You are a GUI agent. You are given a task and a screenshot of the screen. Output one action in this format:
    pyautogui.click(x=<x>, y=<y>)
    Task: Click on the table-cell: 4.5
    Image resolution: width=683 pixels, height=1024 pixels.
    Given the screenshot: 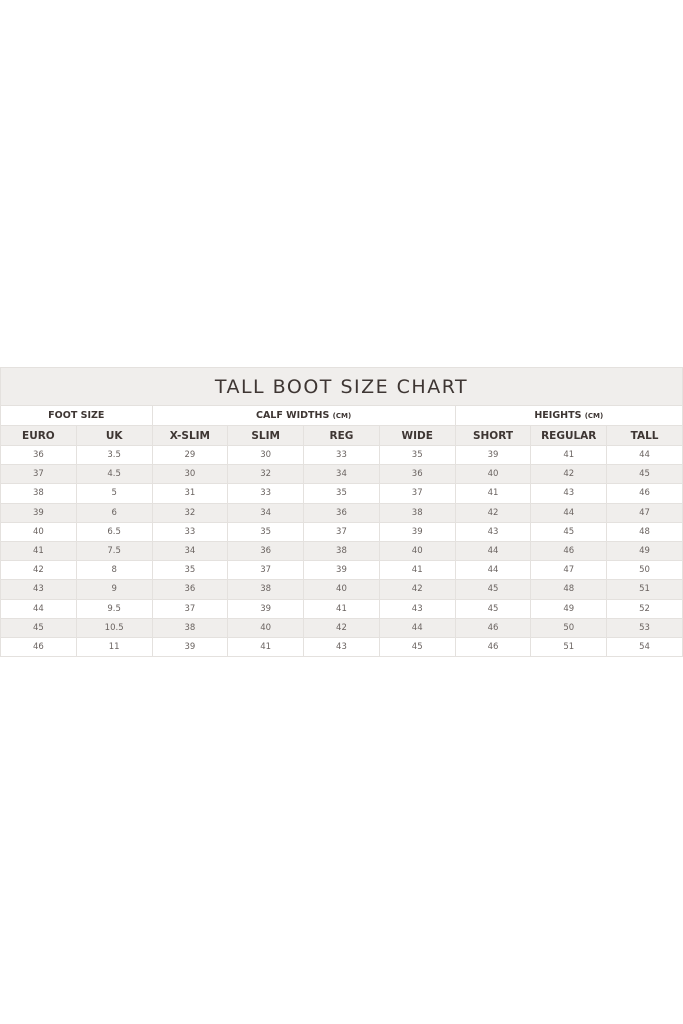 What is the action you would take?
    pyautogui.click(x=114, y=474)
    